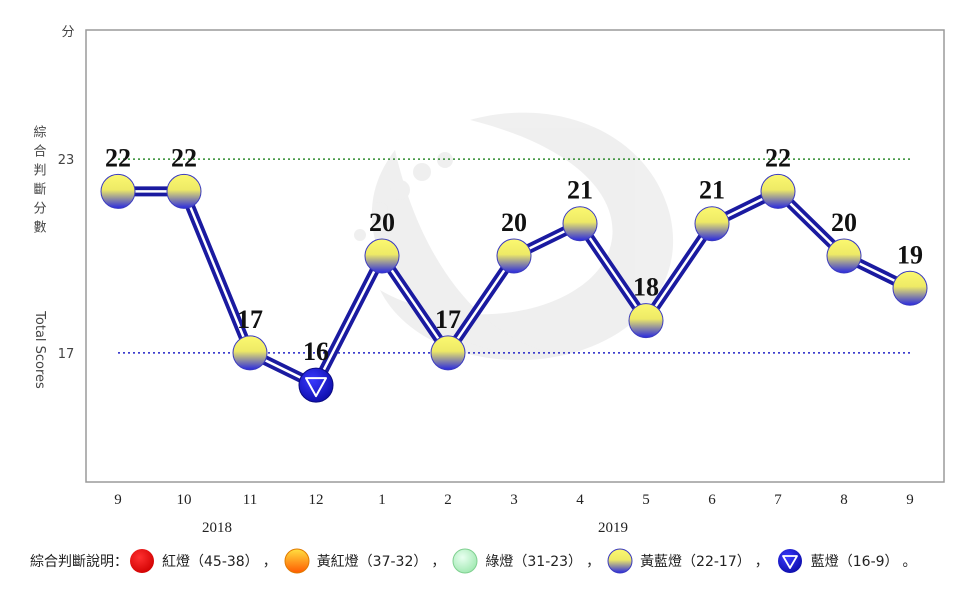 This screenshot has width=977, height=600. I want to click on legend-label-yellow-blue: 黃藍燈（22-17）, so click(695, 562).